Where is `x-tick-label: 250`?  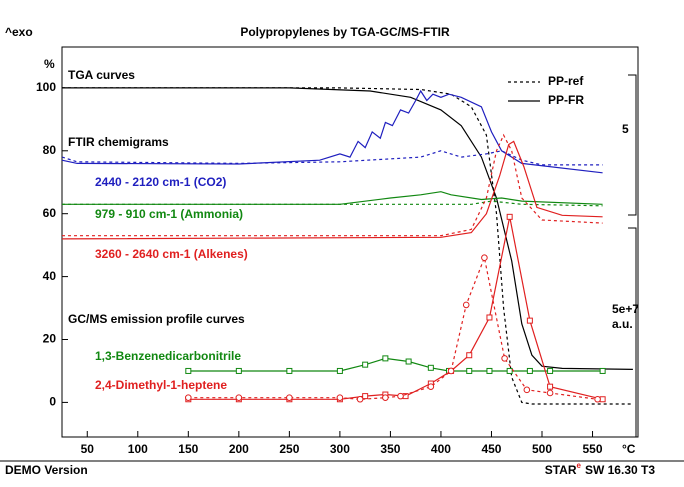
x-tick-label: 250 is located at coordinates (289, 449).